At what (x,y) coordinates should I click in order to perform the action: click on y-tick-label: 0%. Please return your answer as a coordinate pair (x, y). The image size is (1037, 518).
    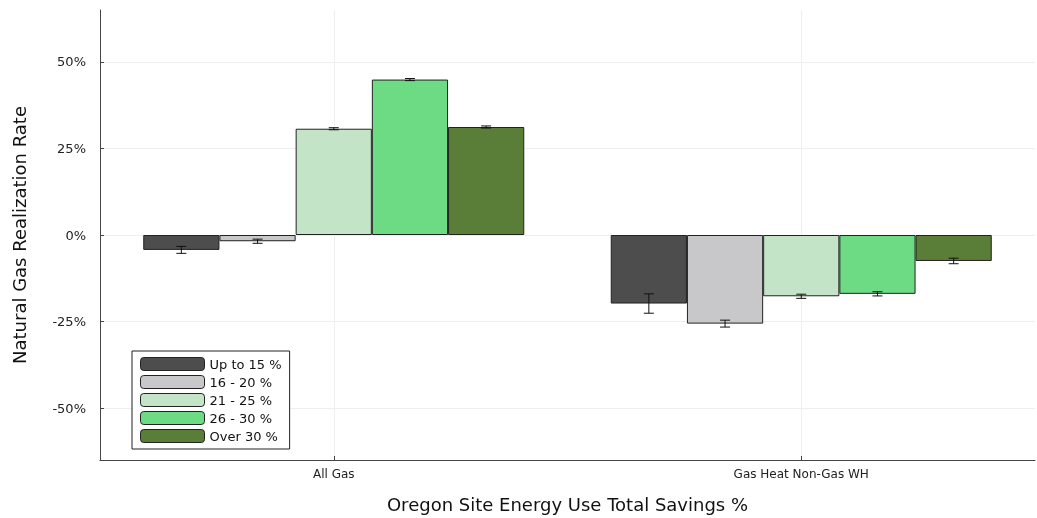
    Looking at the image, I should click on (75, 235).